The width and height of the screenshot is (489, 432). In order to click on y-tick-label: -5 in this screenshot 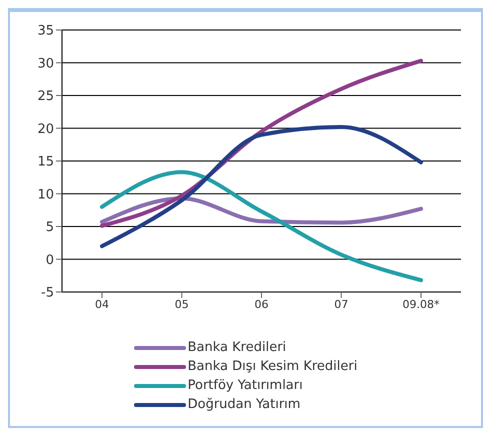, I will do `click(47, 293)`.